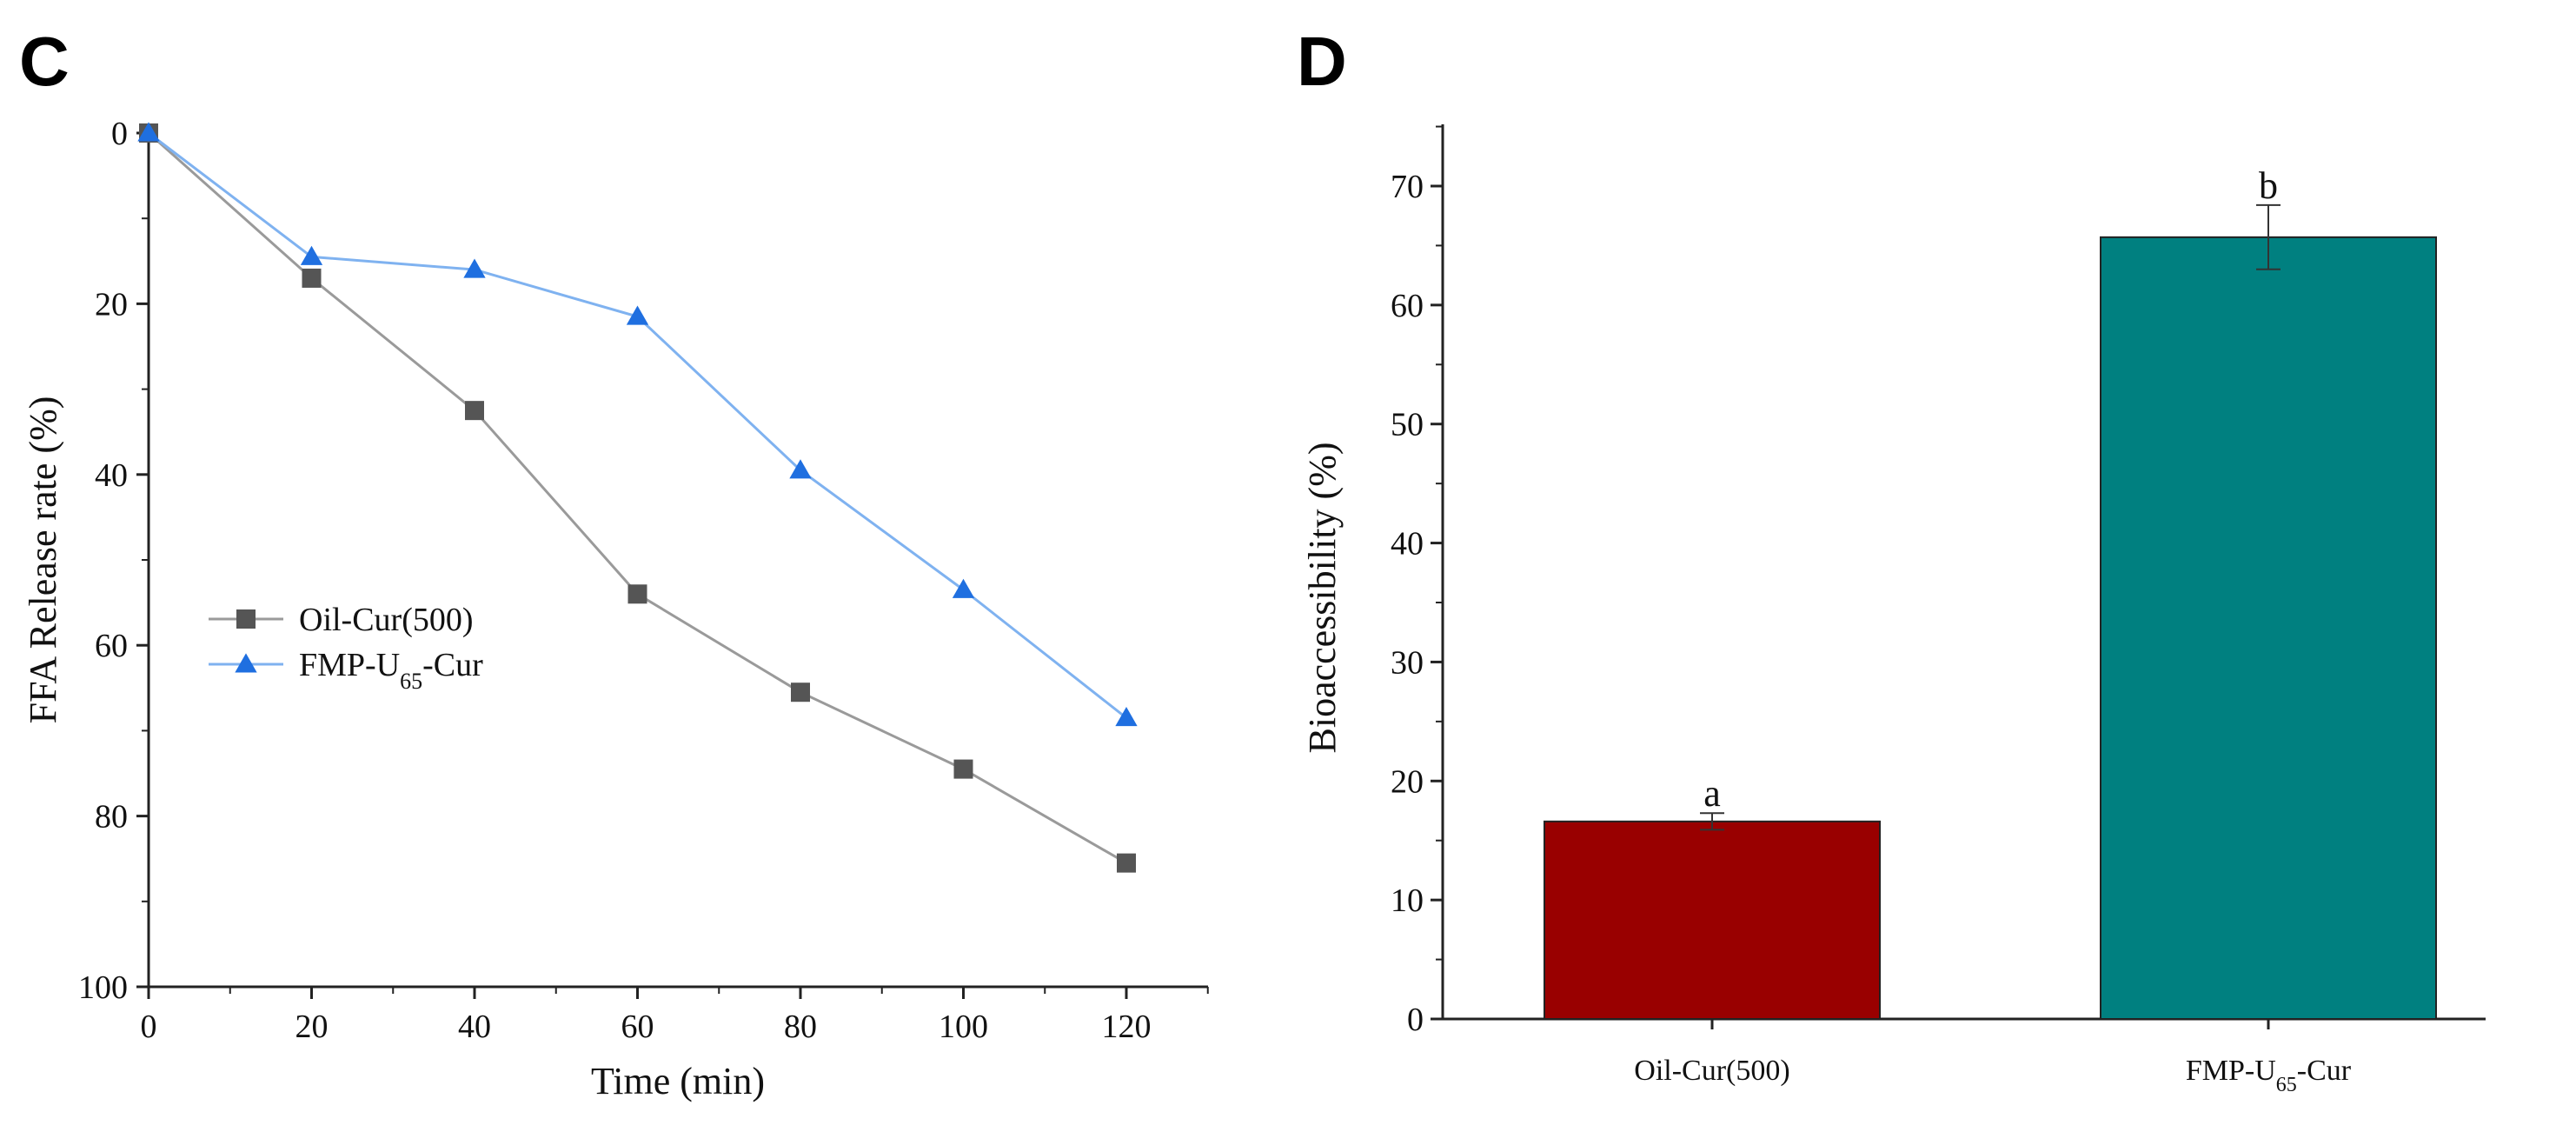 Image resolution: width=2576 pixels, height=1132 pixels. I want to click on y-tick-label: 70, so click(1407, 187).